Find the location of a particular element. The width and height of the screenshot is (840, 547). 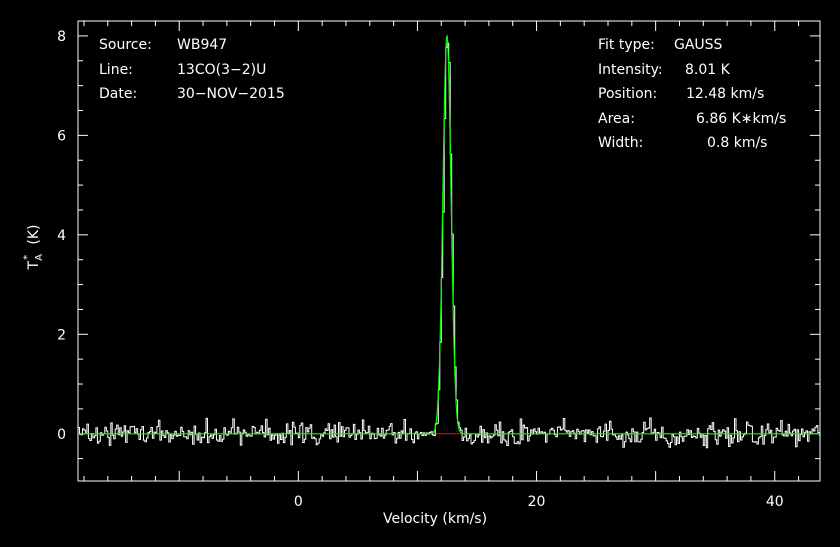

source-key: Source: is located at coordinates (125, 45).